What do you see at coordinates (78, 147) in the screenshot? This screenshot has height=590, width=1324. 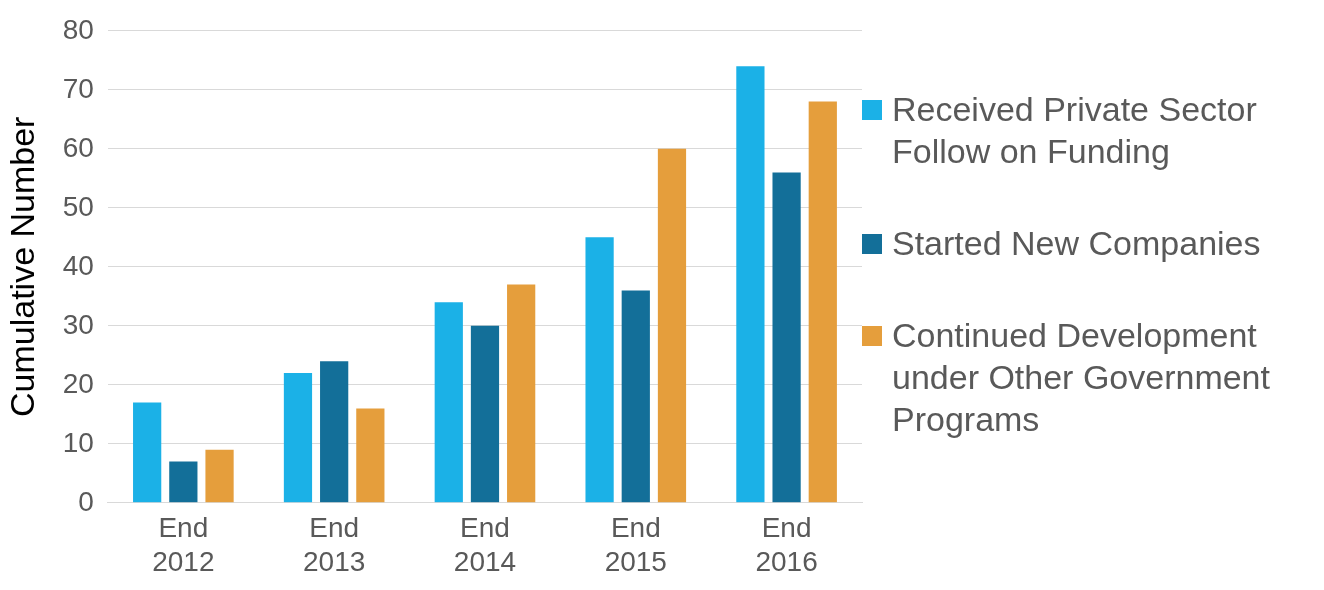 I see `y-tick-label: 60` at bounding box center [78, 147].